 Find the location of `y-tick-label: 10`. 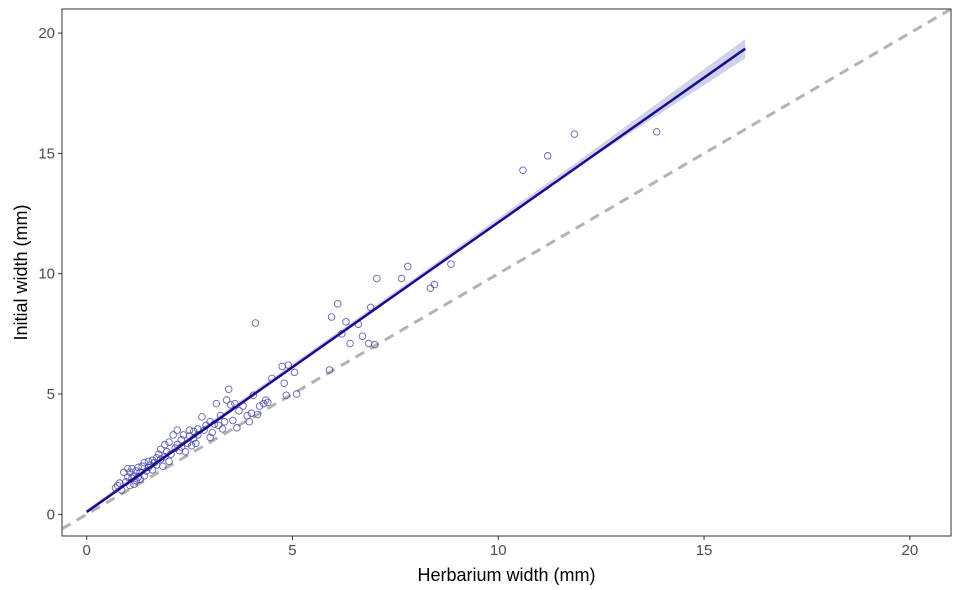

y-tick-label: 10 is located at coordinates (46, 274).